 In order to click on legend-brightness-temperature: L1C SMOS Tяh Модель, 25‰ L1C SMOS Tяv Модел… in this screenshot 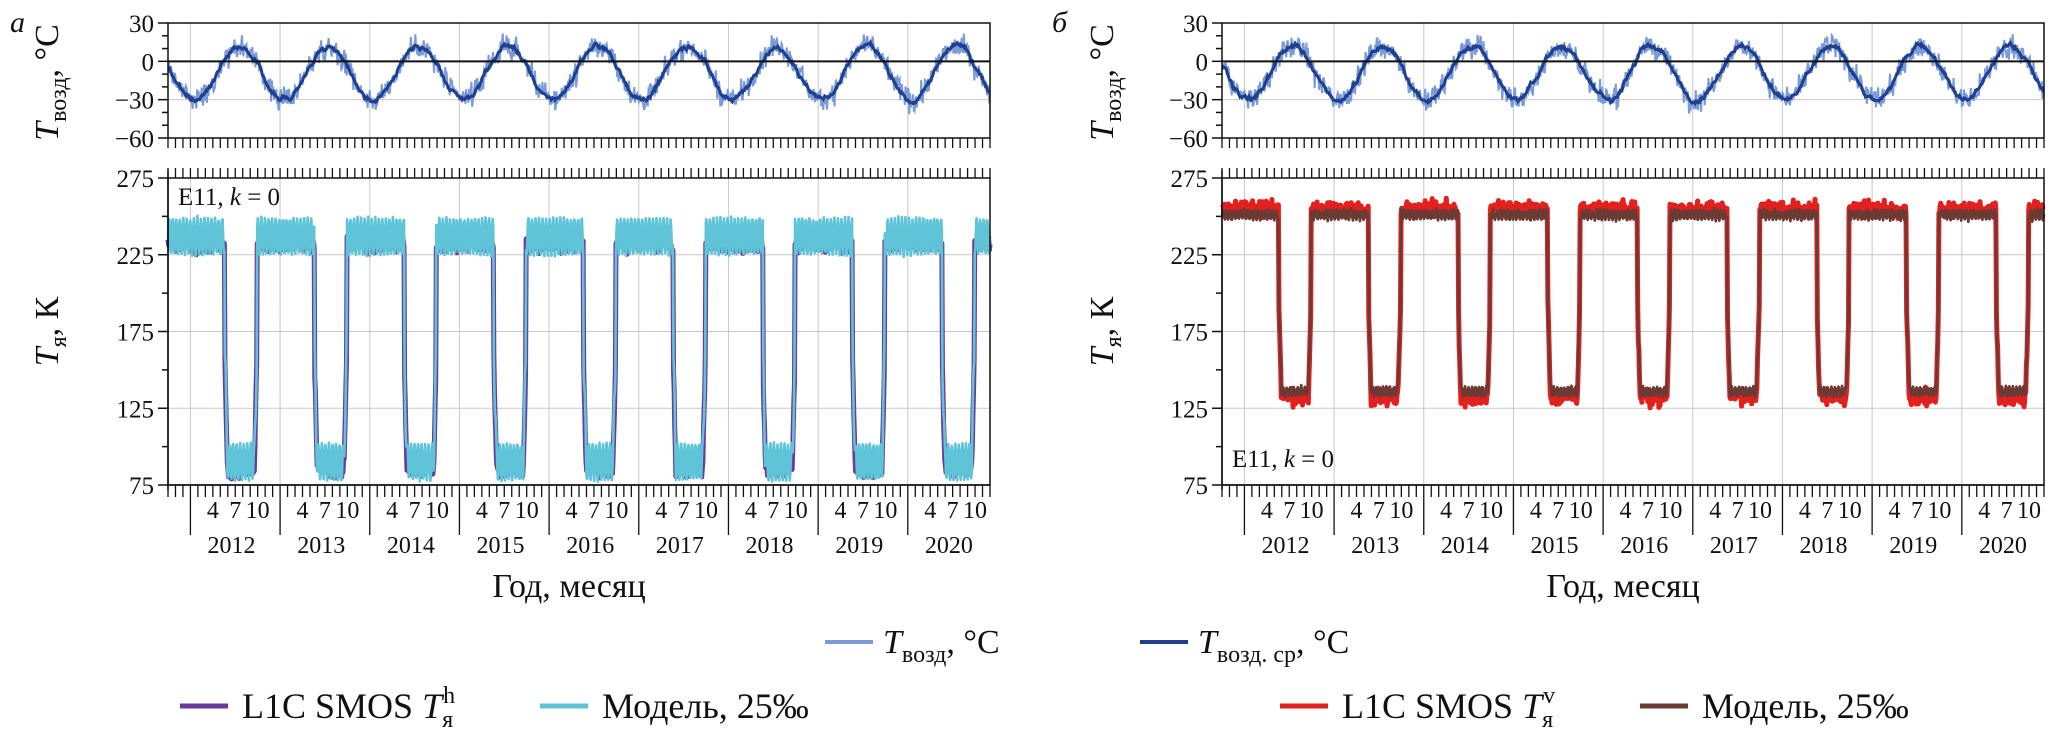, I will do `click(1044, 708)`.